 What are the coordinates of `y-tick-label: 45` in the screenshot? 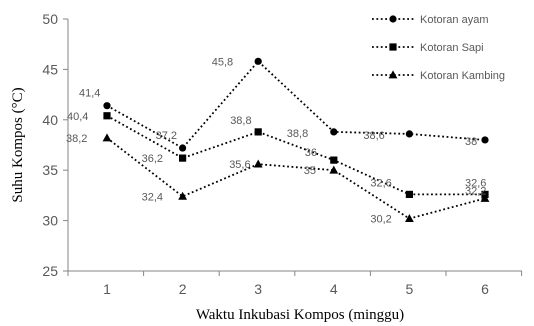 It's located at (50, 69).